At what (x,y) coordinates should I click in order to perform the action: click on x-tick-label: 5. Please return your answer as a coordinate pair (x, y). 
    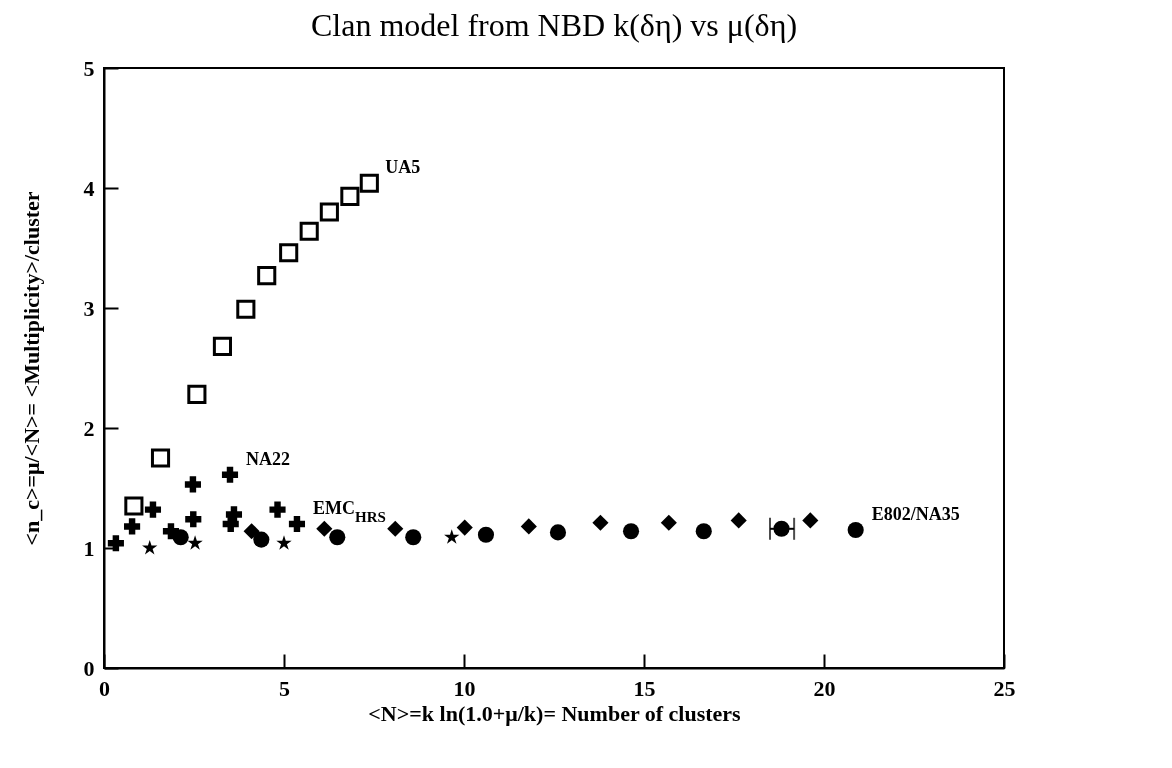
    Looking at the image, I should click on (284, 688).